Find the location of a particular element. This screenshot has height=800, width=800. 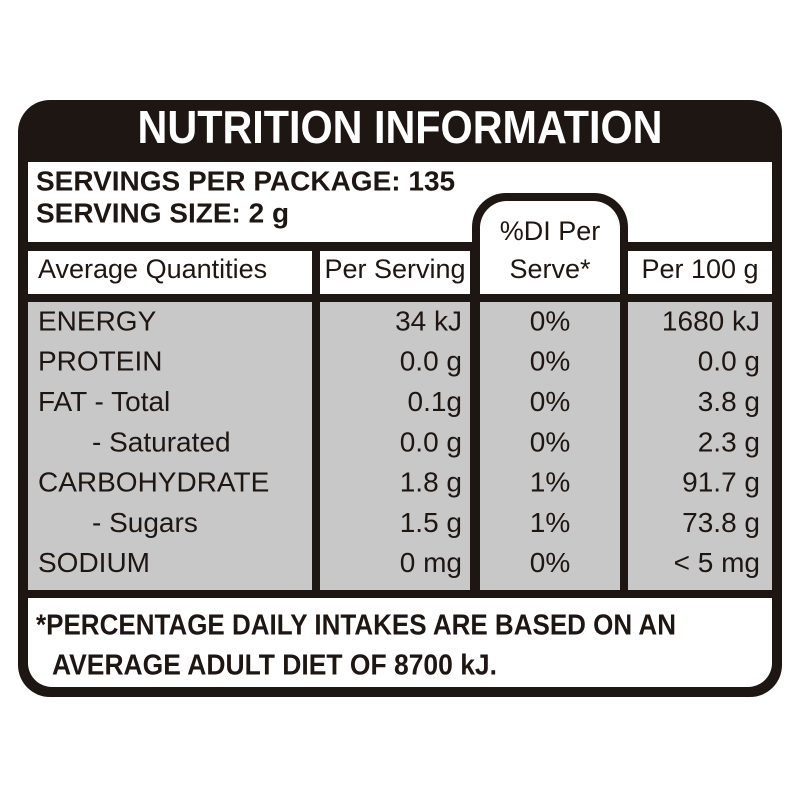

footnote-panel is located at coordinates (400, 618).